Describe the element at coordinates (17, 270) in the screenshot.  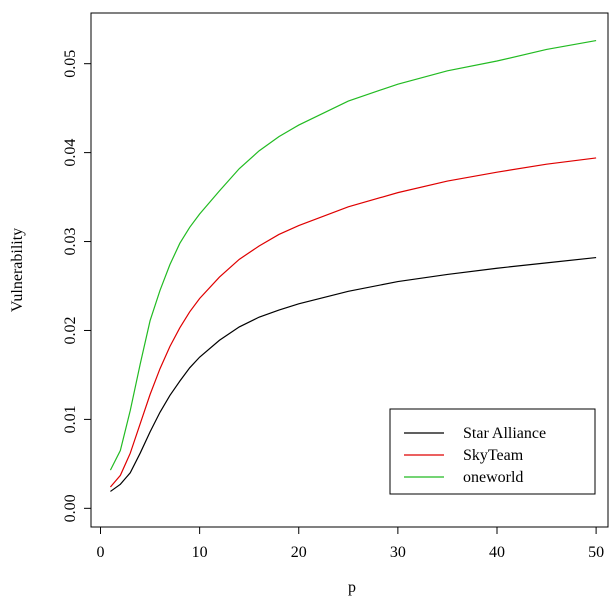
I see `y-axis-label: Vulnerability` at that location.